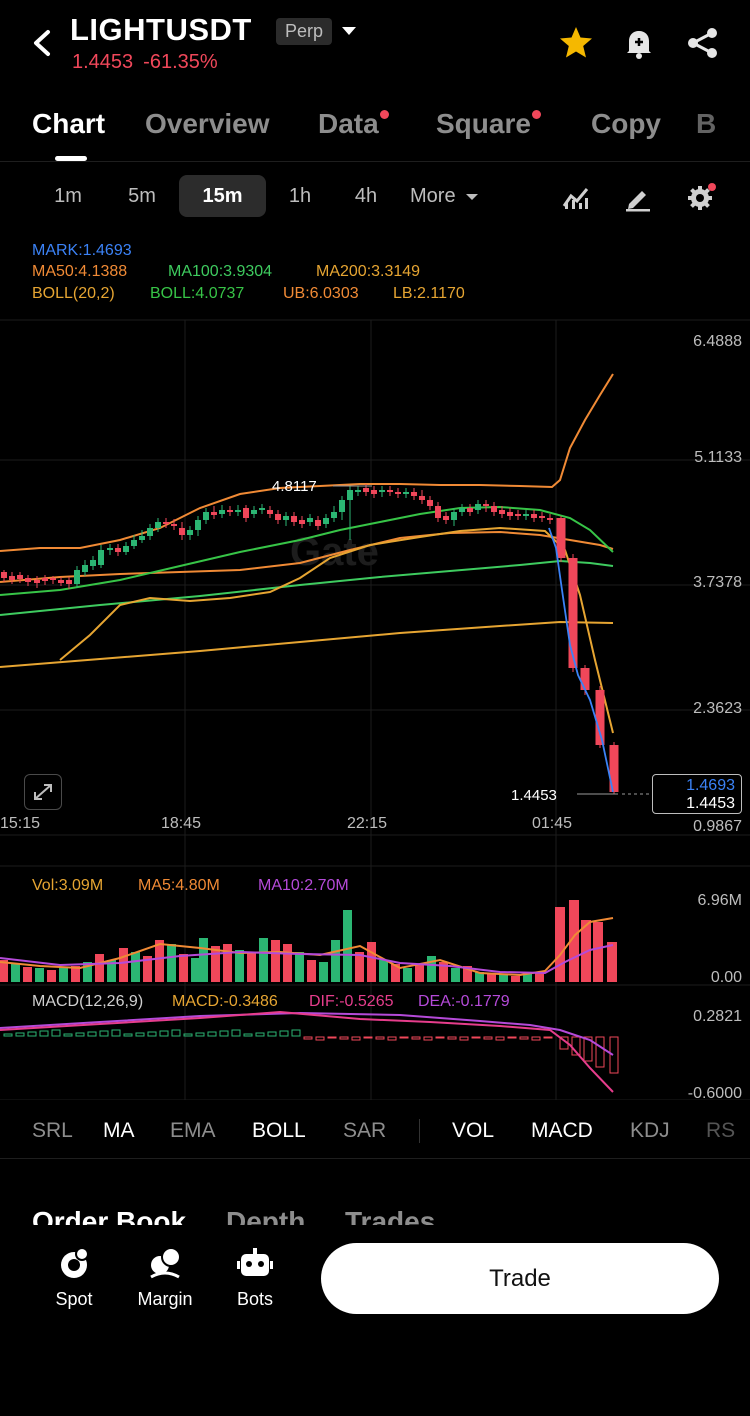 The height and width of the screenshot is (1416, 750). I want to click on bots-button: Bots, so click(255, 1277).